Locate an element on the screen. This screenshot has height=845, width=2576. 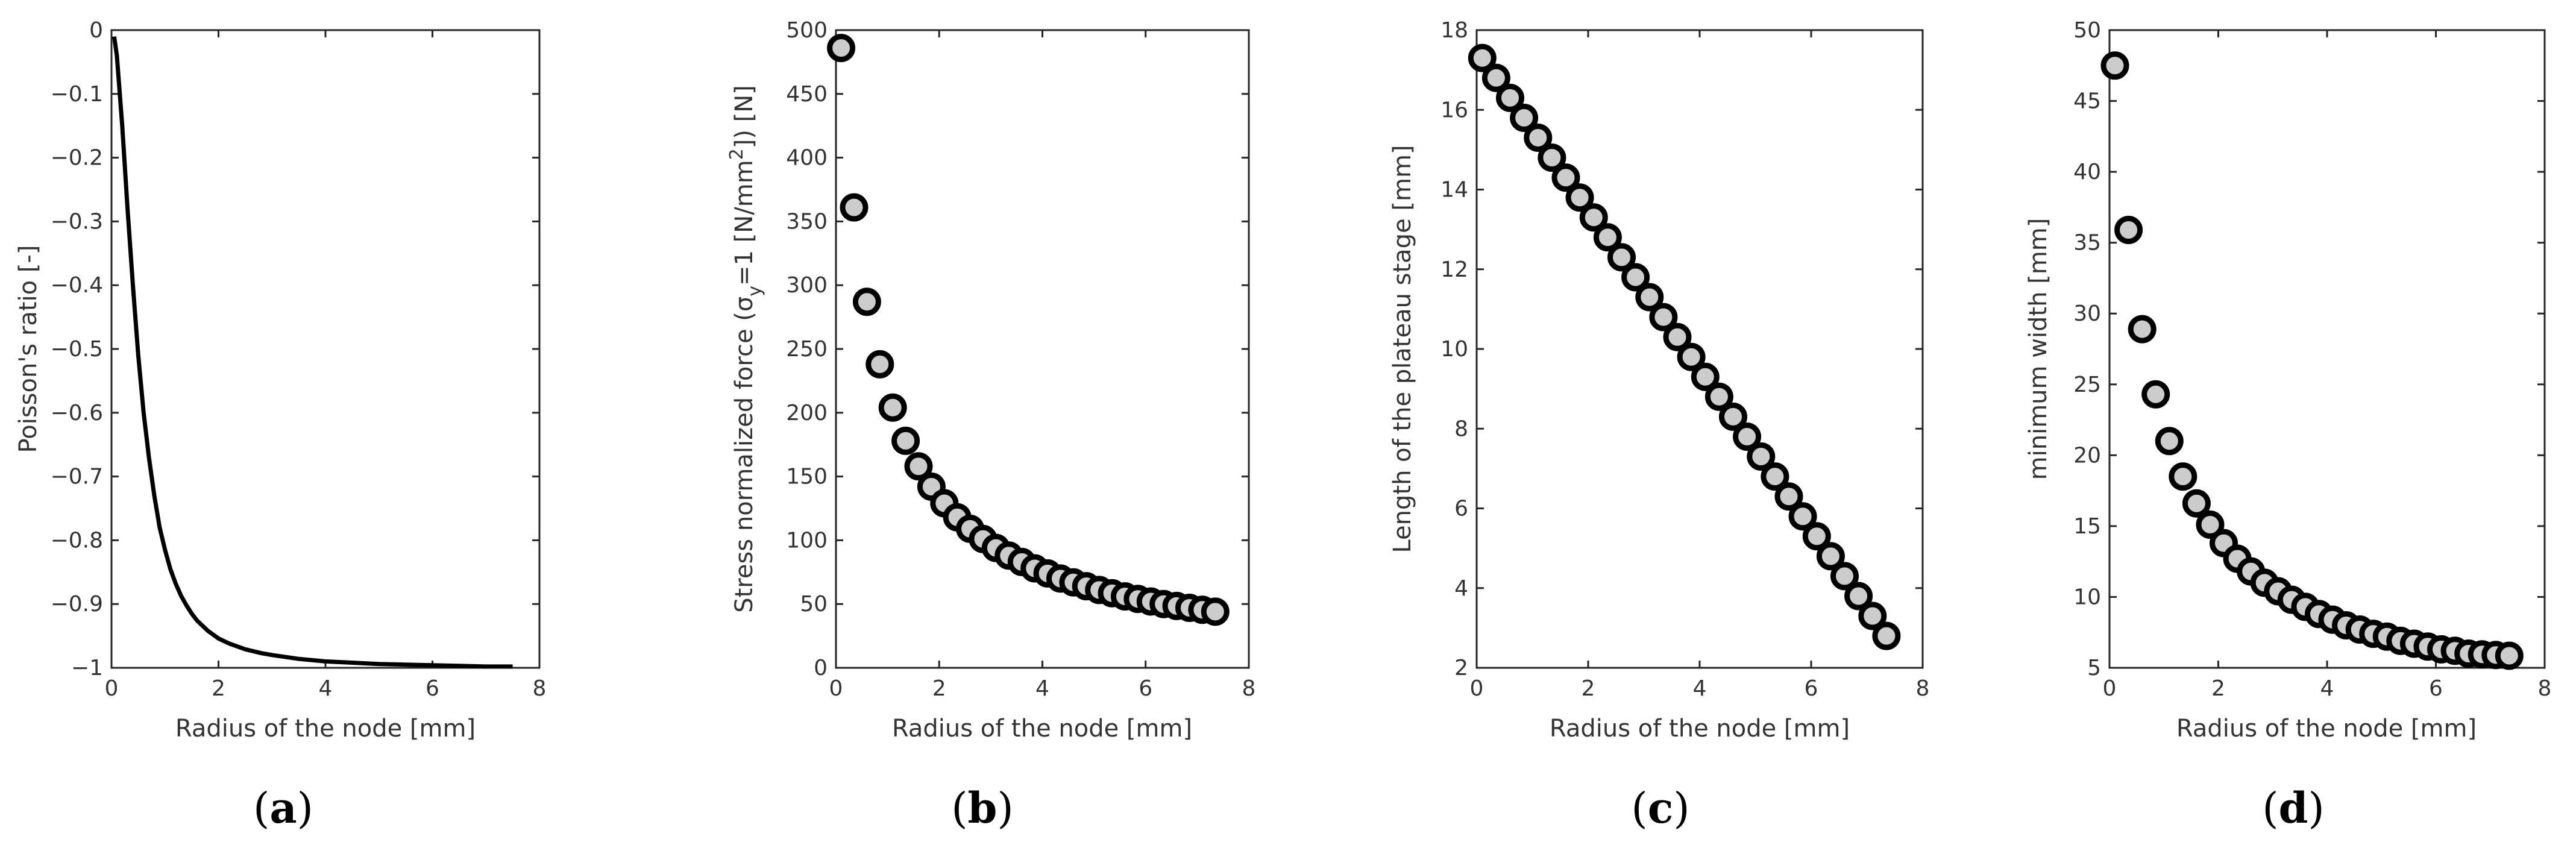
y-tick-label: 300 is located at coordinates (807, 285).